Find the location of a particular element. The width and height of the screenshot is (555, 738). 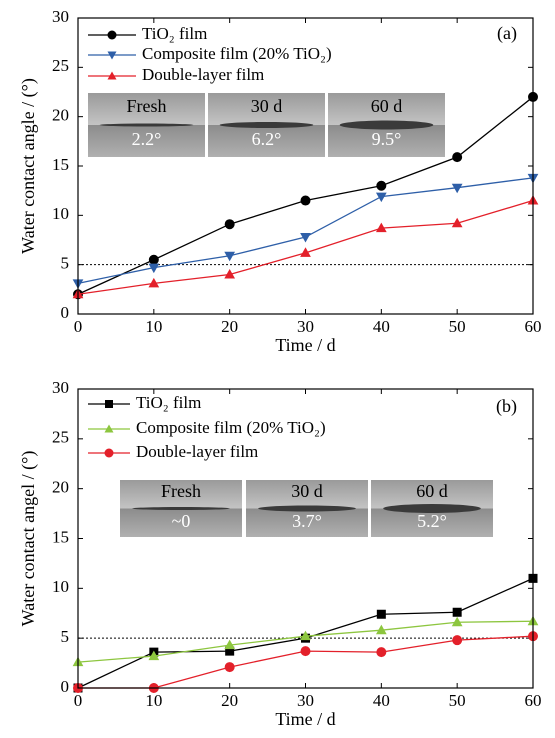

inset-photo: 60 d 9.5° is located at coordinates (386, 125).